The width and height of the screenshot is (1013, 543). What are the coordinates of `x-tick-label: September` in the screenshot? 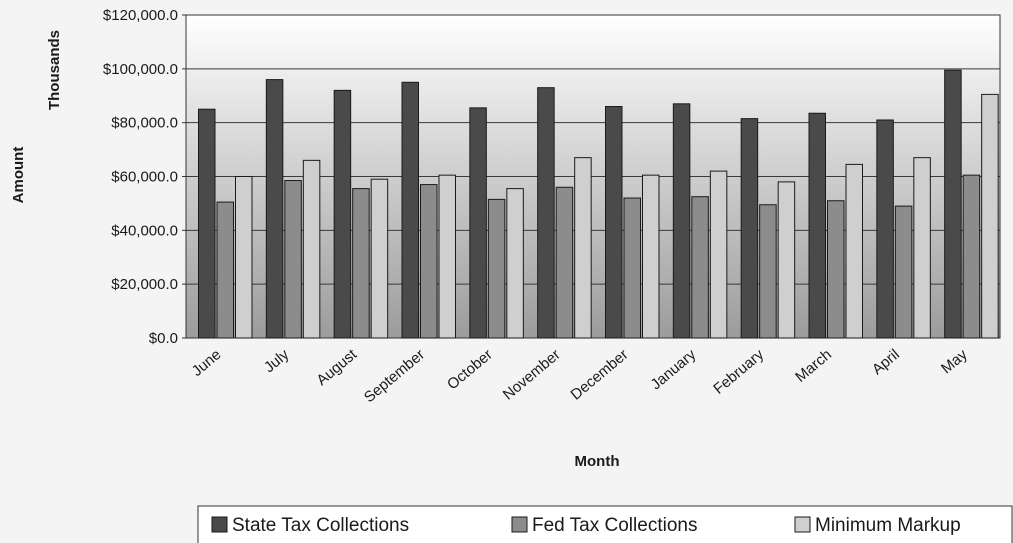 It's located at (394, 376).